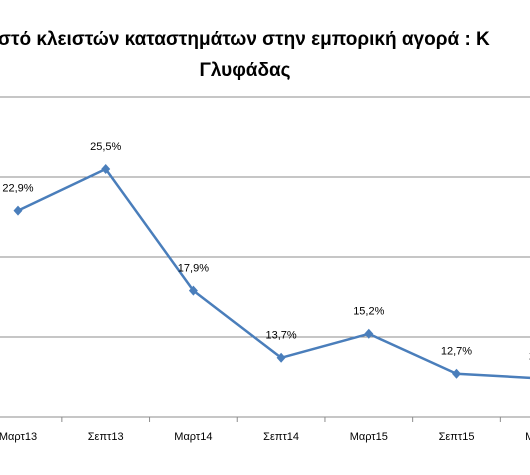 This screenshot has width=530, height=475. I want to click on x-tick-label: Σεπτ14, so click(281, 437).